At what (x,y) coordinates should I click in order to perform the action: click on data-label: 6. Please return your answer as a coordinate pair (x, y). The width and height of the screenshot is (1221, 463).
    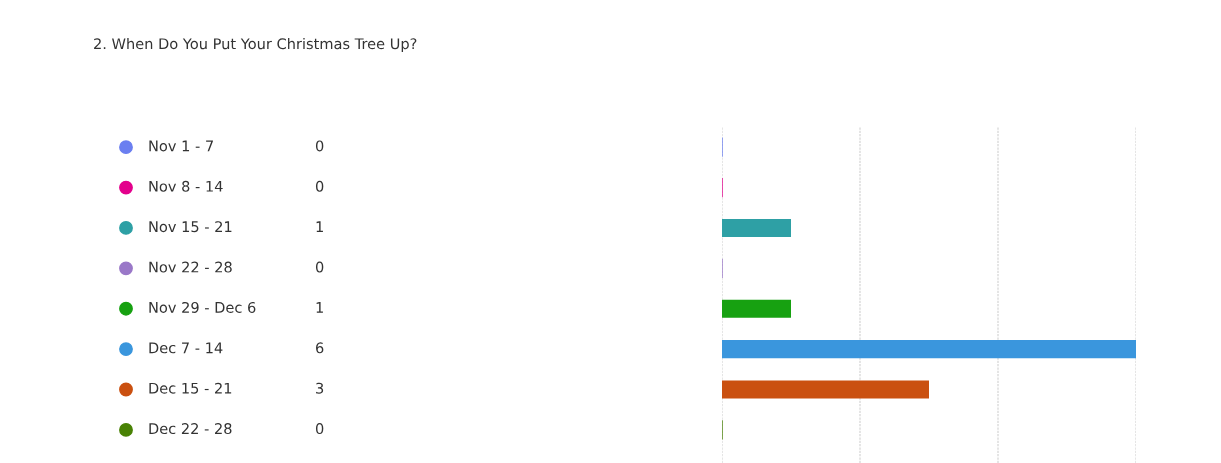
    Looking at the image, I should click on (320, 348).